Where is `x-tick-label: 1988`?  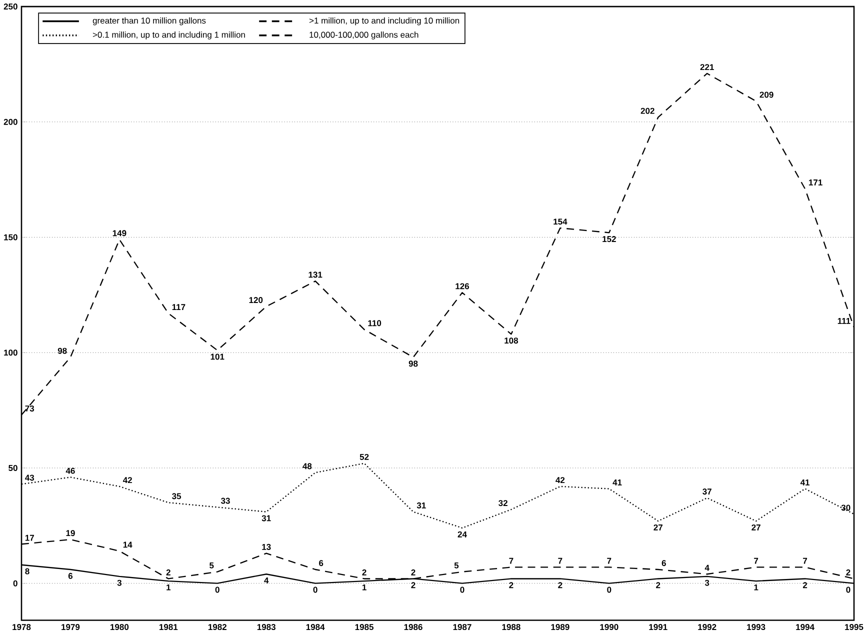 x-tick-label: 1988 is located at coordinates (511, 627).